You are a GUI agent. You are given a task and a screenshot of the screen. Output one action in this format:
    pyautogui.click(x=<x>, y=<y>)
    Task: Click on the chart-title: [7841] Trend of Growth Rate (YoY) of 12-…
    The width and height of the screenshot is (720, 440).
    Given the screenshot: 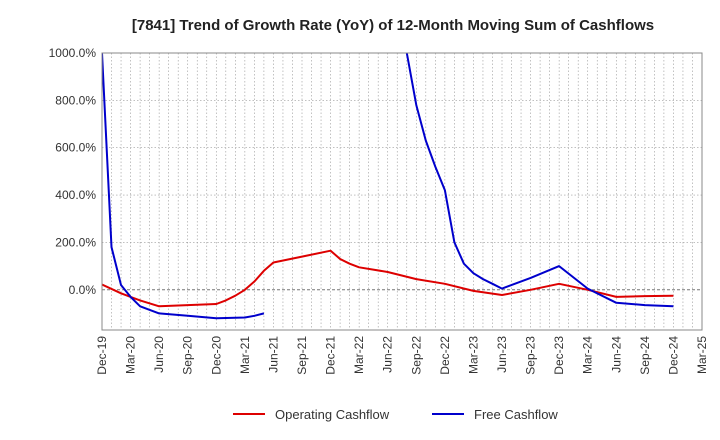 What is the action you would take?
    pyautogui.click(x=393, y=25)
    